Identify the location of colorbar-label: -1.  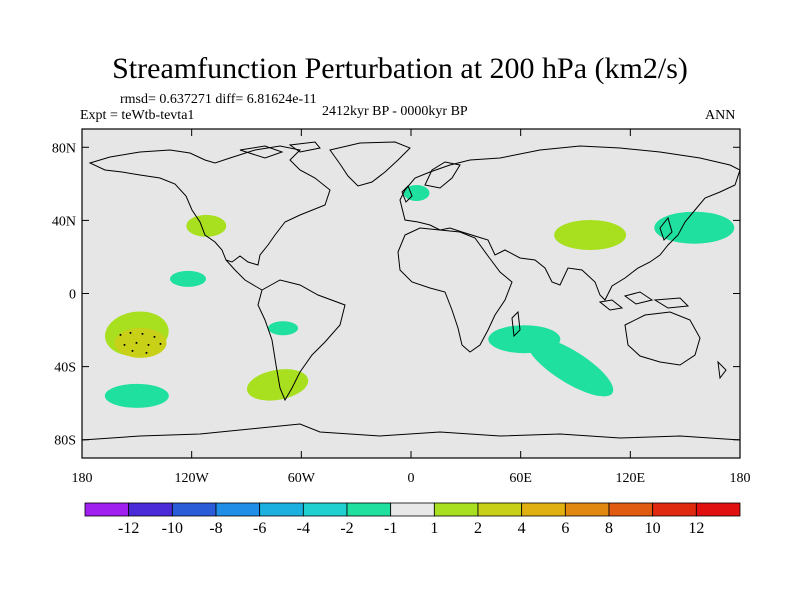
(390, 528).